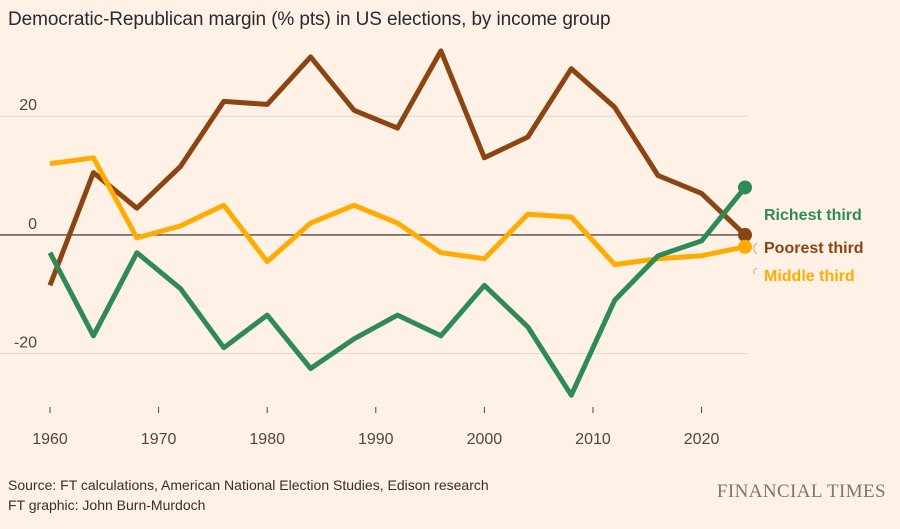  I want to click on y-tick-label: 0, so click(32, 224).